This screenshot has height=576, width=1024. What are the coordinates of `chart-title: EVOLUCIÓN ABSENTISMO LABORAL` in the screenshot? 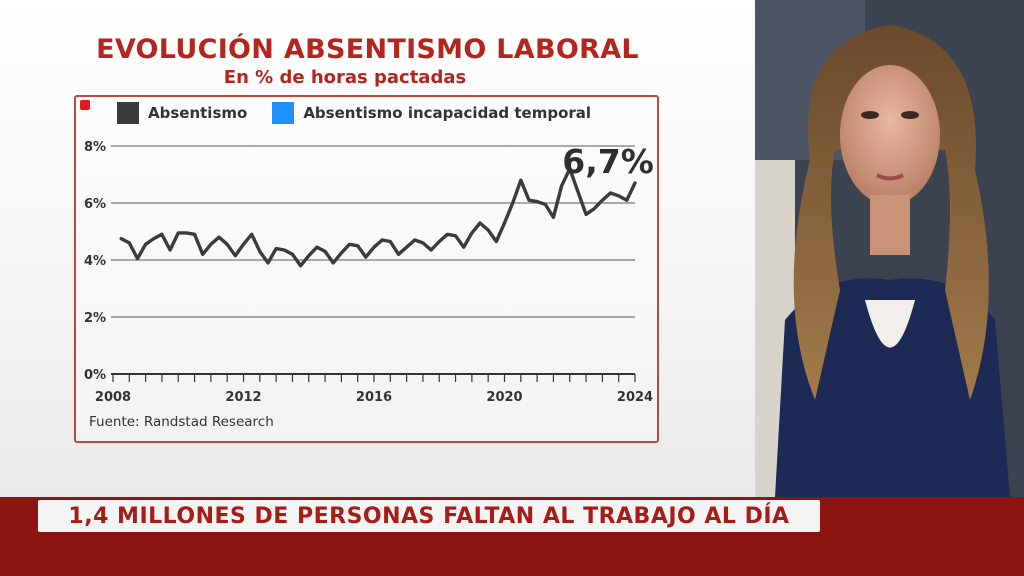 It's located at (367, 49).